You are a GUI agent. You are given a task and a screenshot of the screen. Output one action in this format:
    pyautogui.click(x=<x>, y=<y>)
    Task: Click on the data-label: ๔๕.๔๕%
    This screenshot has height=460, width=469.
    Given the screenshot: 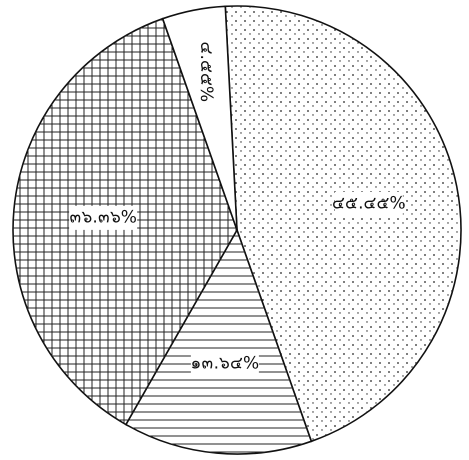 What is the action you would take?
    pyautogui.click(x=369, y=204)
    